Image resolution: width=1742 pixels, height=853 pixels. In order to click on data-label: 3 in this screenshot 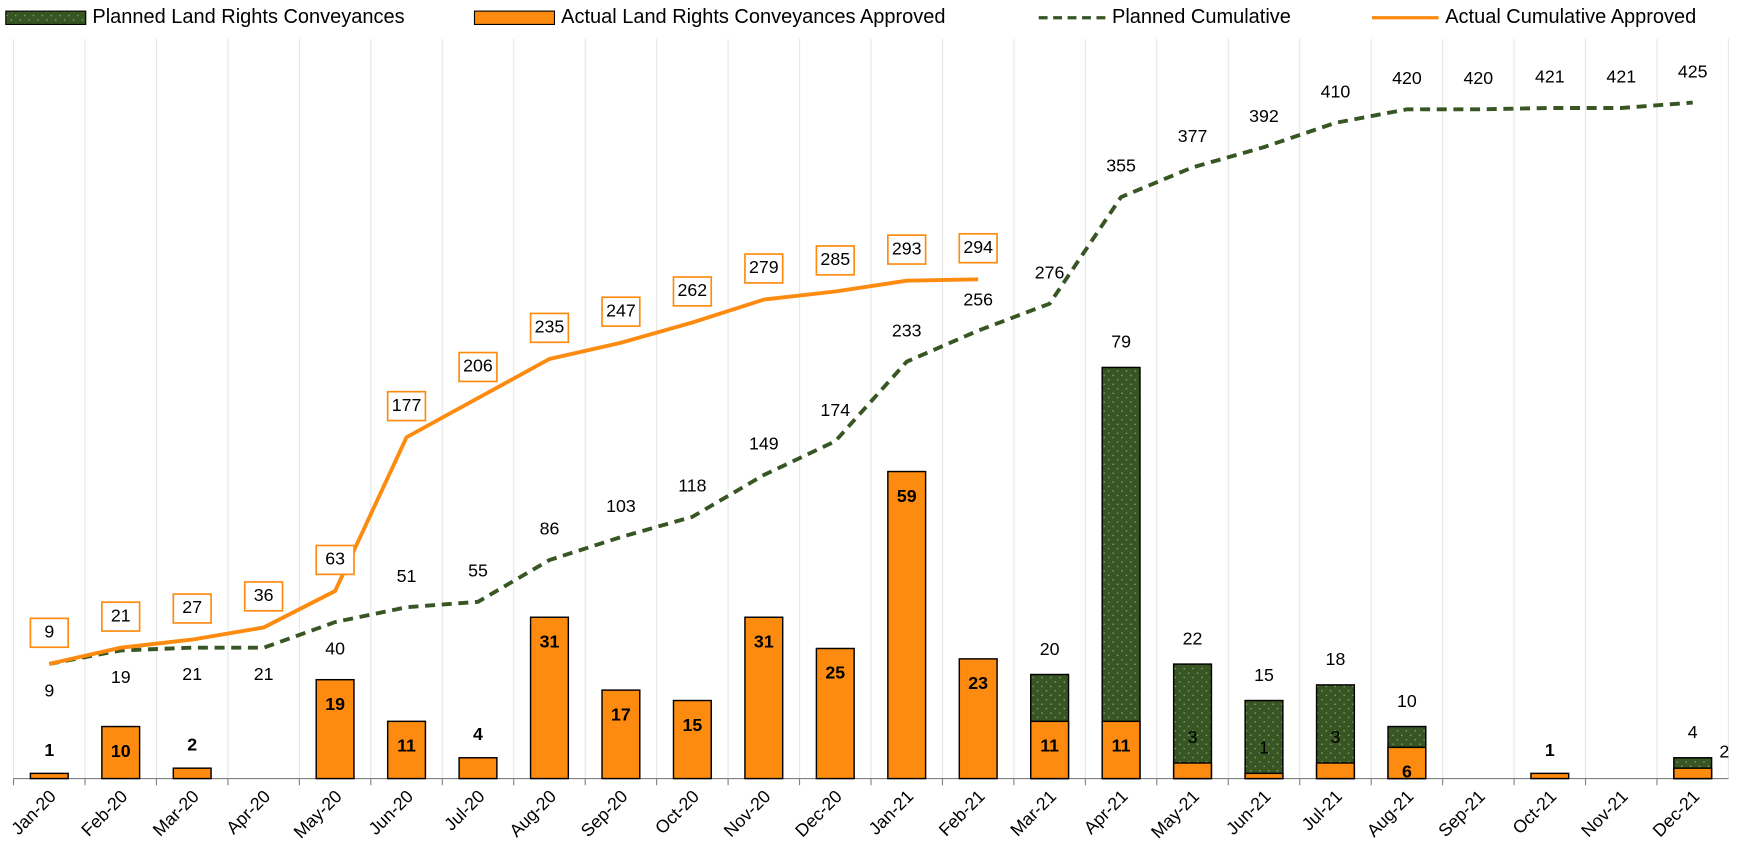, I will do `click(1193, 737)`.